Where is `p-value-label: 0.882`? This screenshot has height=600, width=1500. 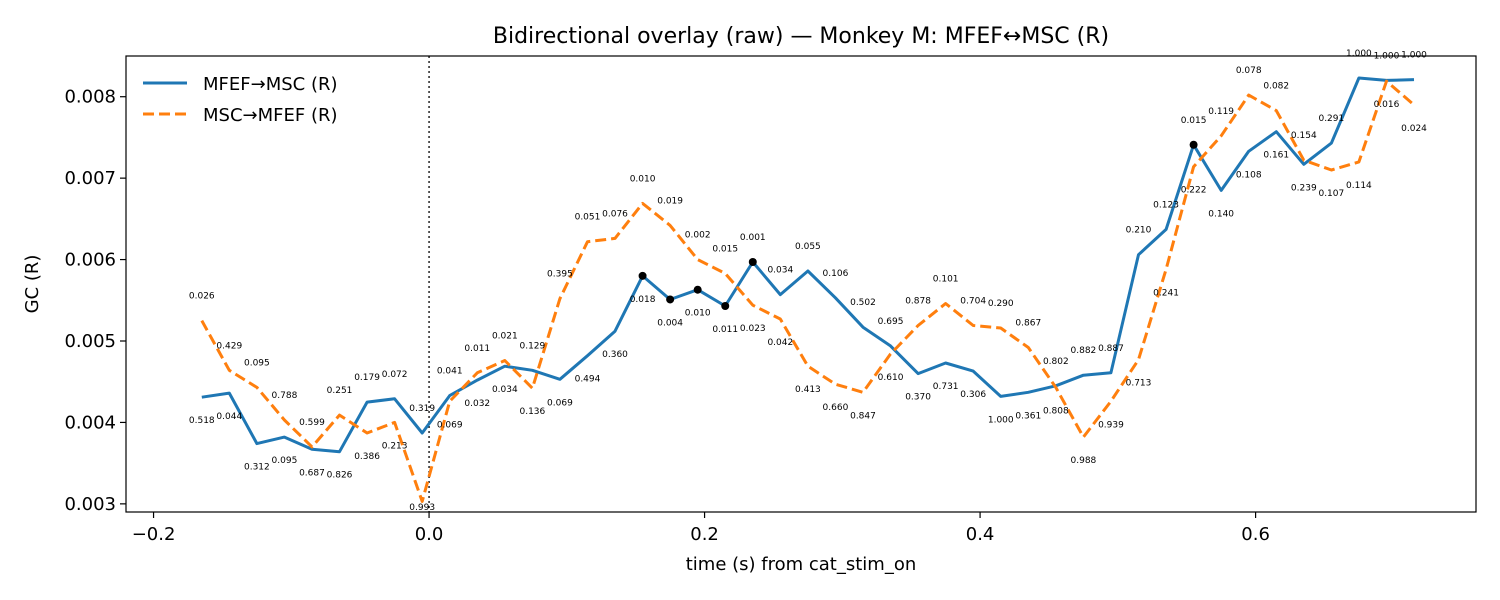 p-value-label: 0.882 is located at coordinates (1084, 351).